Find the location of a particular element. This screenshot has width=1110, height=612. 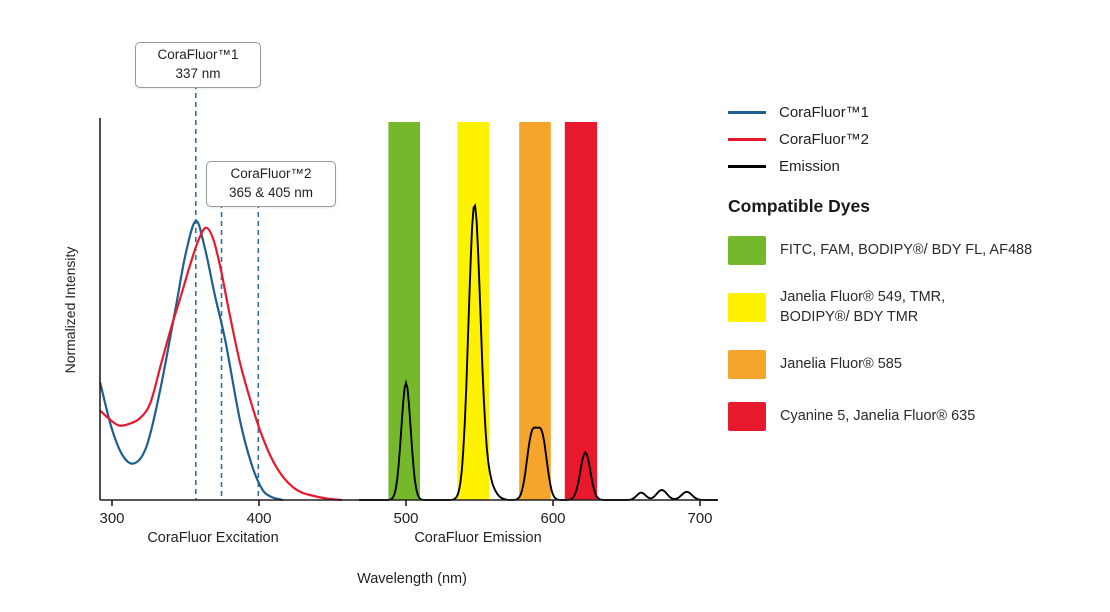

dye-item-green: FITC, FAM, BODIPY®/ BDY FL, AF488 is located at coordinates (915, 250).